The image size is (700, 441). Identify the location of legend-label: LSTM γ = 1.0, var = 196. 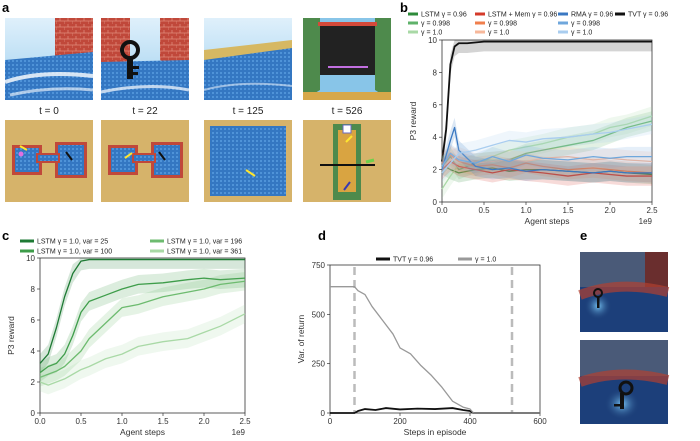
(204, 242).